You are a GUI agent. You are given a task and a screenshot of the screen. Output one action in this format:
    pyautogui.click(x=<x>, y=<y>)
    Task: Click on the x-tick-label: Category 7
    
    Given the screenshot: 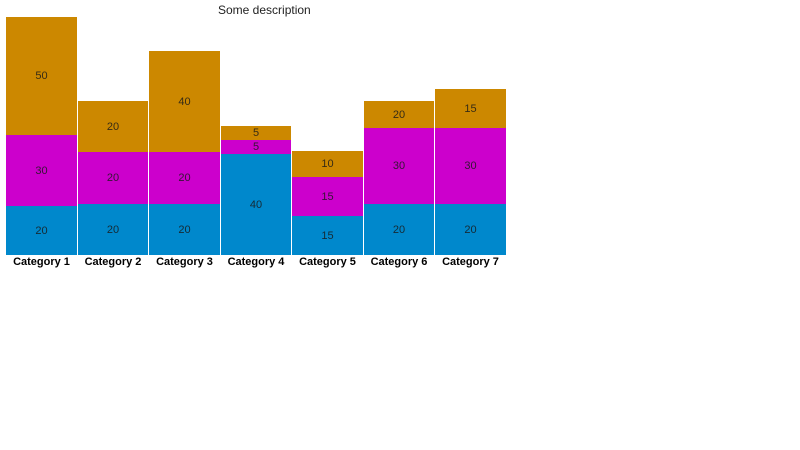 What is the action you would take?
    pyautogui.click(x=470, y=262)
    